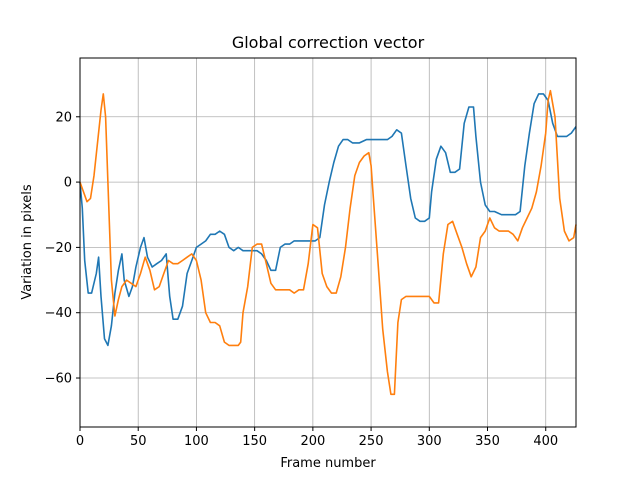  Describe the element at coordinates (328, 42) in the screenshot. I see `chart-title: Global correction vector` at that location.